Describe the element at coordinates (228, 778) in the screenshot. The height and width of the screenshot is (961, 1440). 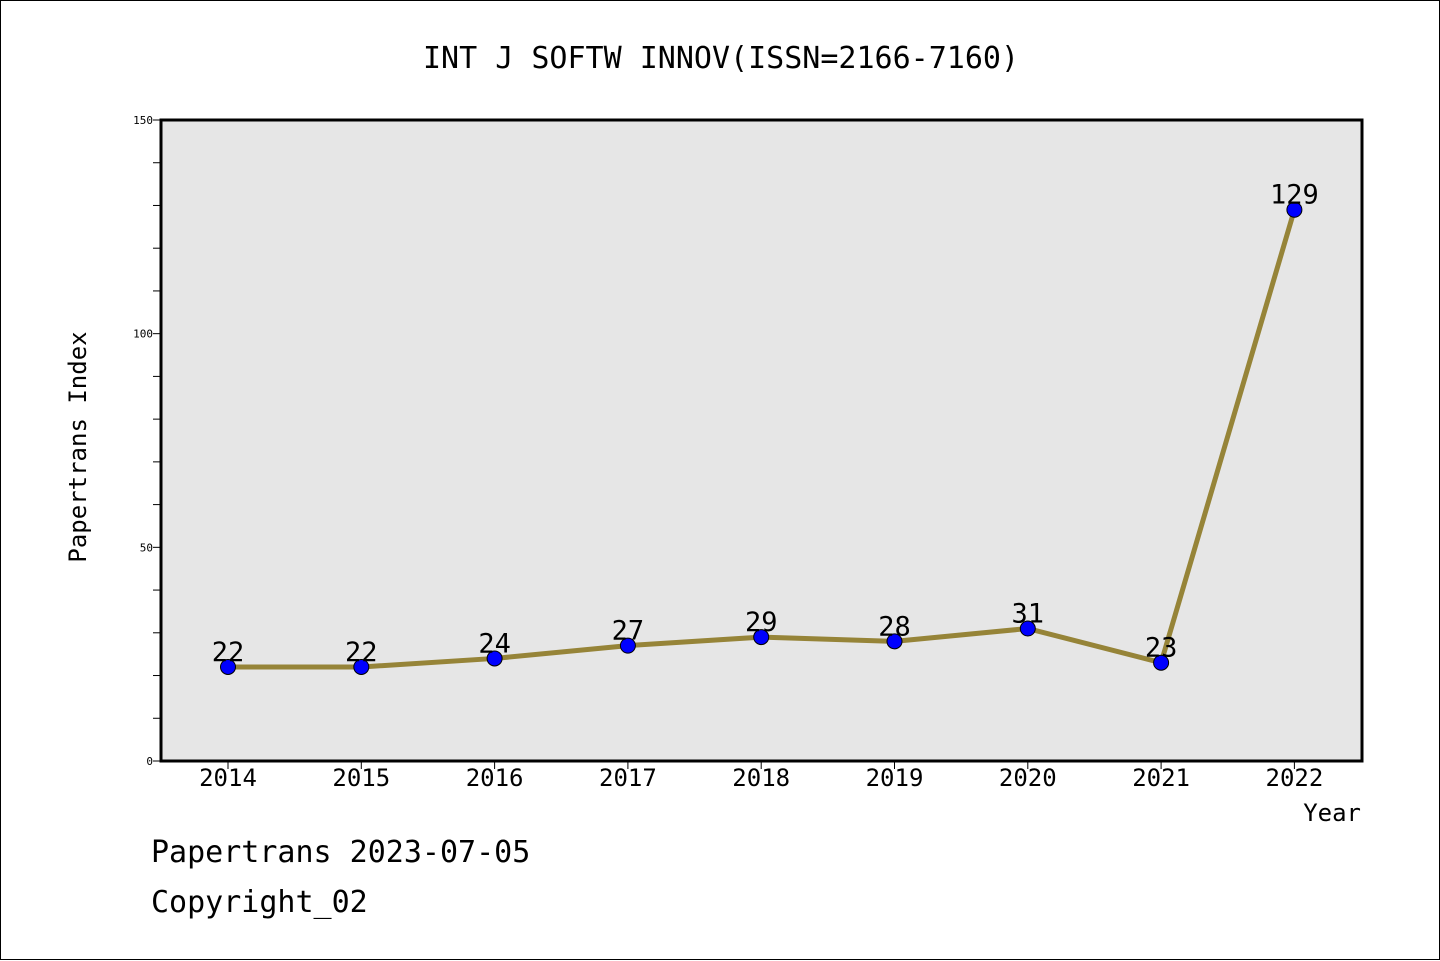
I see `x-tick-label: 2014` at that location.